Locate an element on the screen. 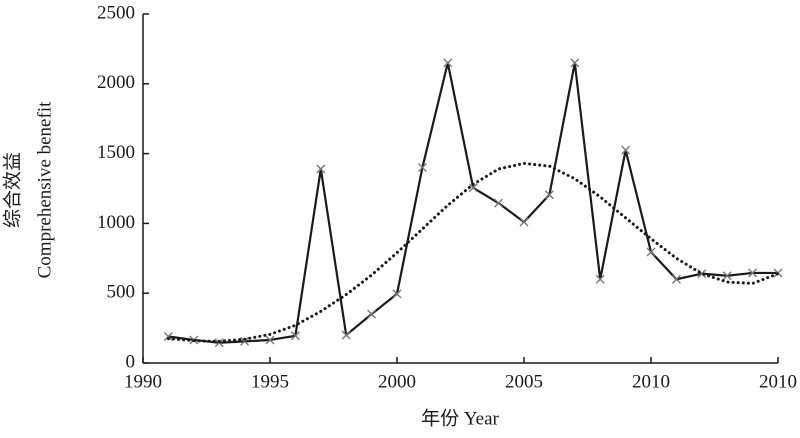  x-tick-label: 1990 is located at coordinates (143, 381).